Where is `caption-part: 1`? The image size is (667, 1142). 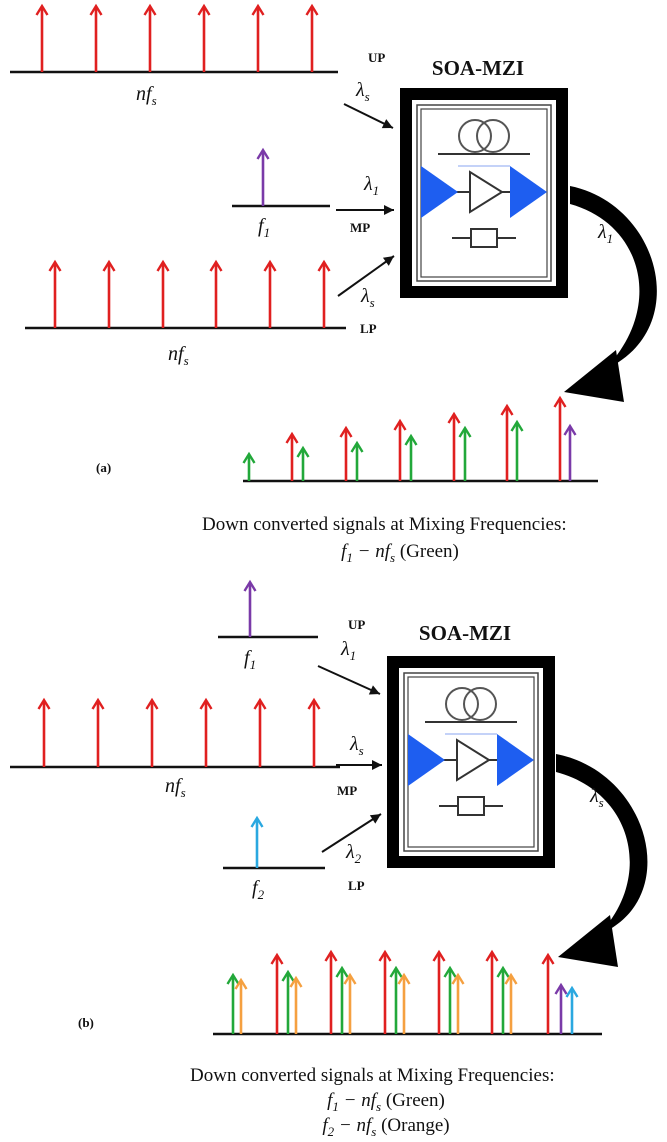 caption-part: 1 is located at coordinates (349, 557).